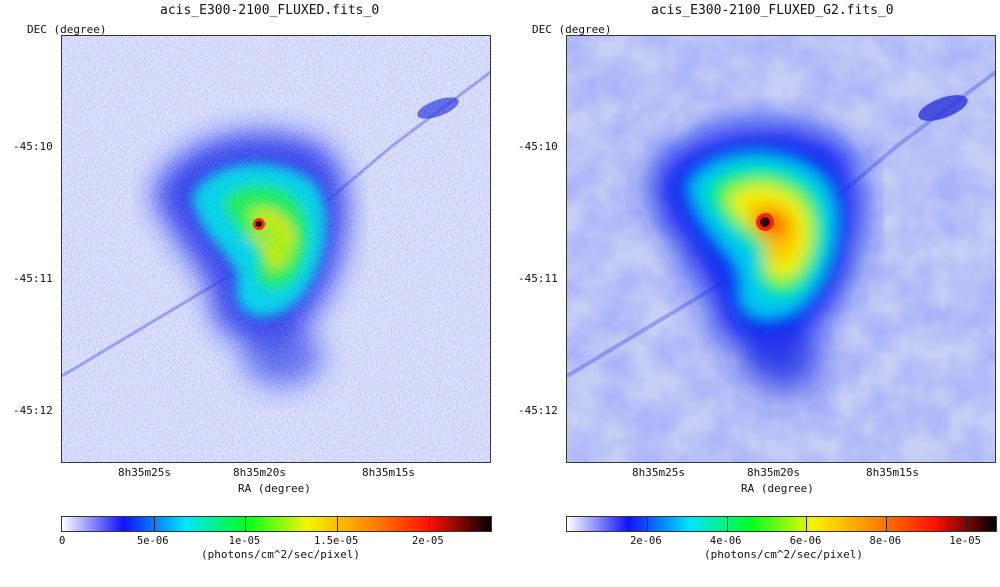 This screenshot has width=1000, height=587. What do you see at coordinates (428, 541) in the screenshot?
I see `colorbar-tick-label: 2e-05` at bounding box center [428, 541].